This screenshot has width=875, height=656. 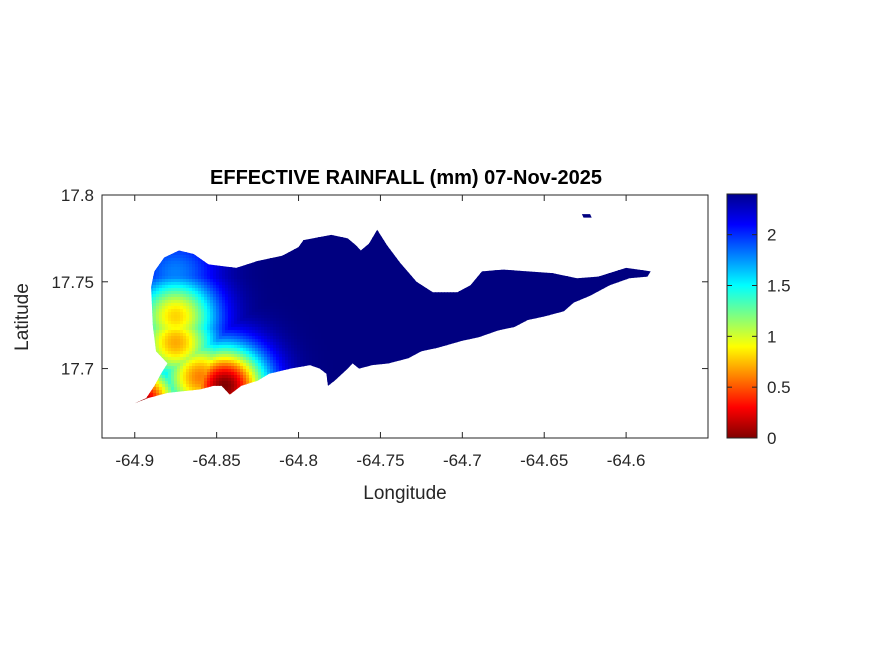 I want to click on x-tick-label: -64.6, so click(x=626, y=460).